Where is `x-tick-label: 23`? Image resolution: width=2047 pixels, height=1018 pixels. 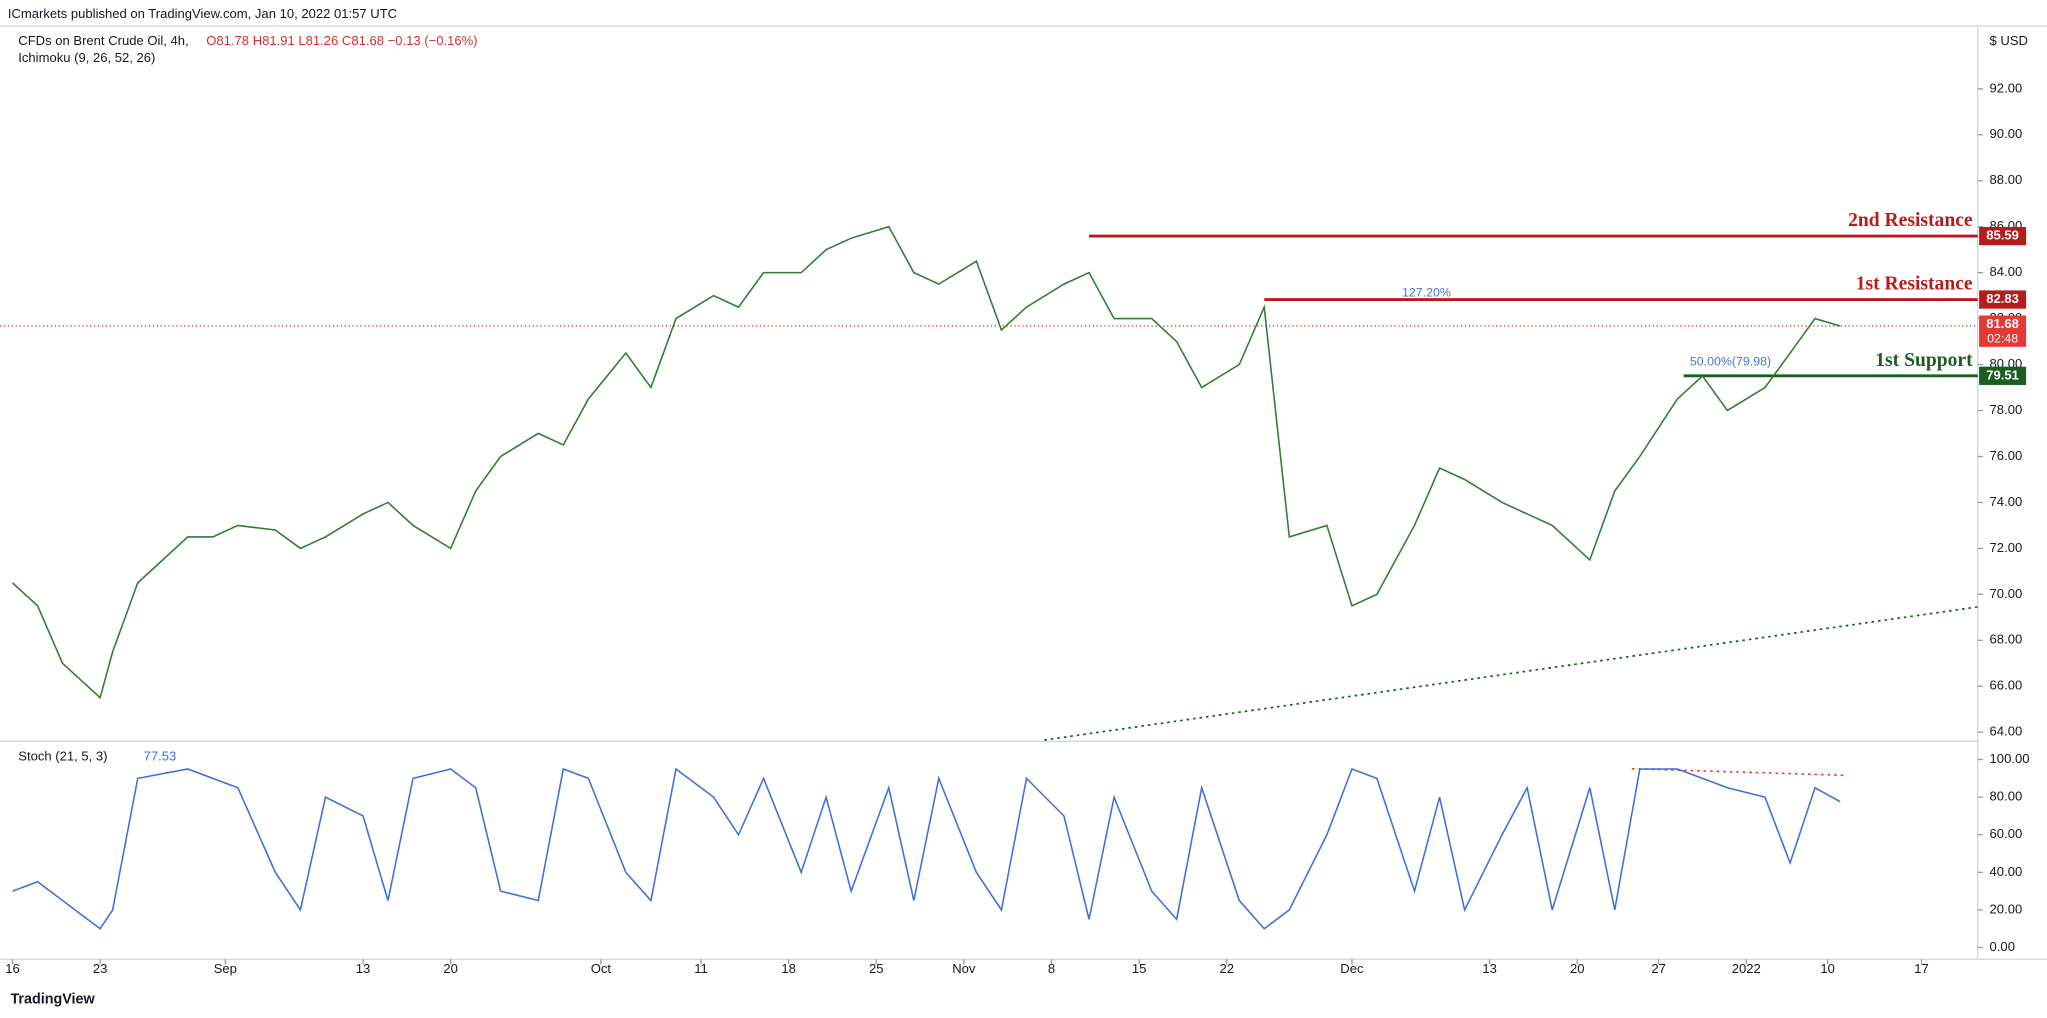 x-tick-label: 23 is located at coordinates (100, 968).